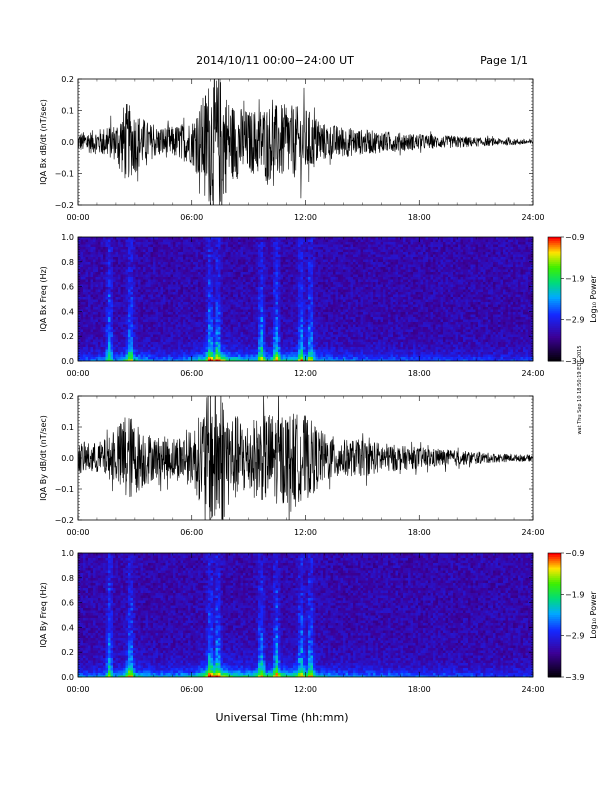  I want to click on page-title: 2014/10/11 00:00−24:00 UT, so click(275, 60).